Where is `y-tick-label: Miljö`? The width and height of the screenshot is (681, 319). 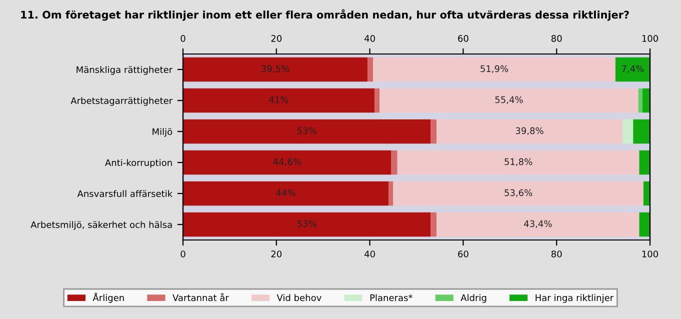 y-tick-label: Miljö is located at coordinates (162, 132).